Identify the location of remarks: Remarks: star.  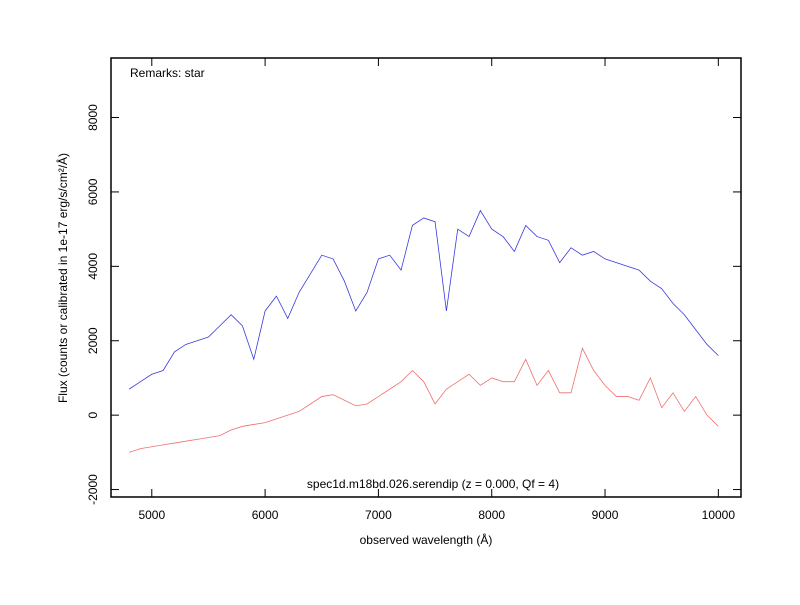
(167, 73).